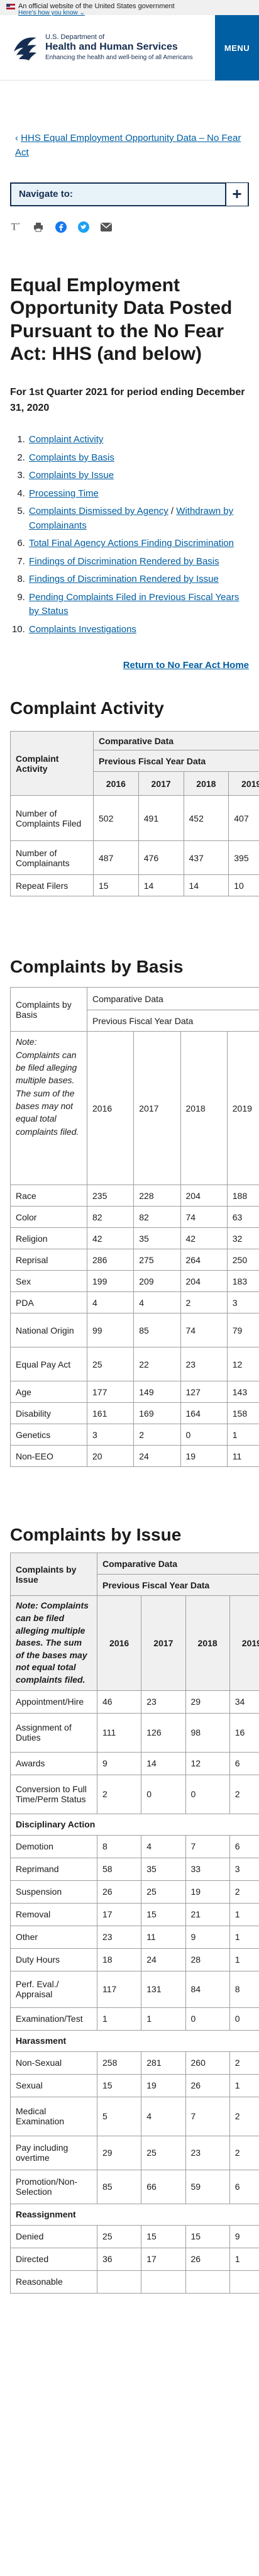  Describe the element at coordinates (53, 1794) in the screenshot. I see `row-label: Conversion to Full Time/Perm Status` at that location.